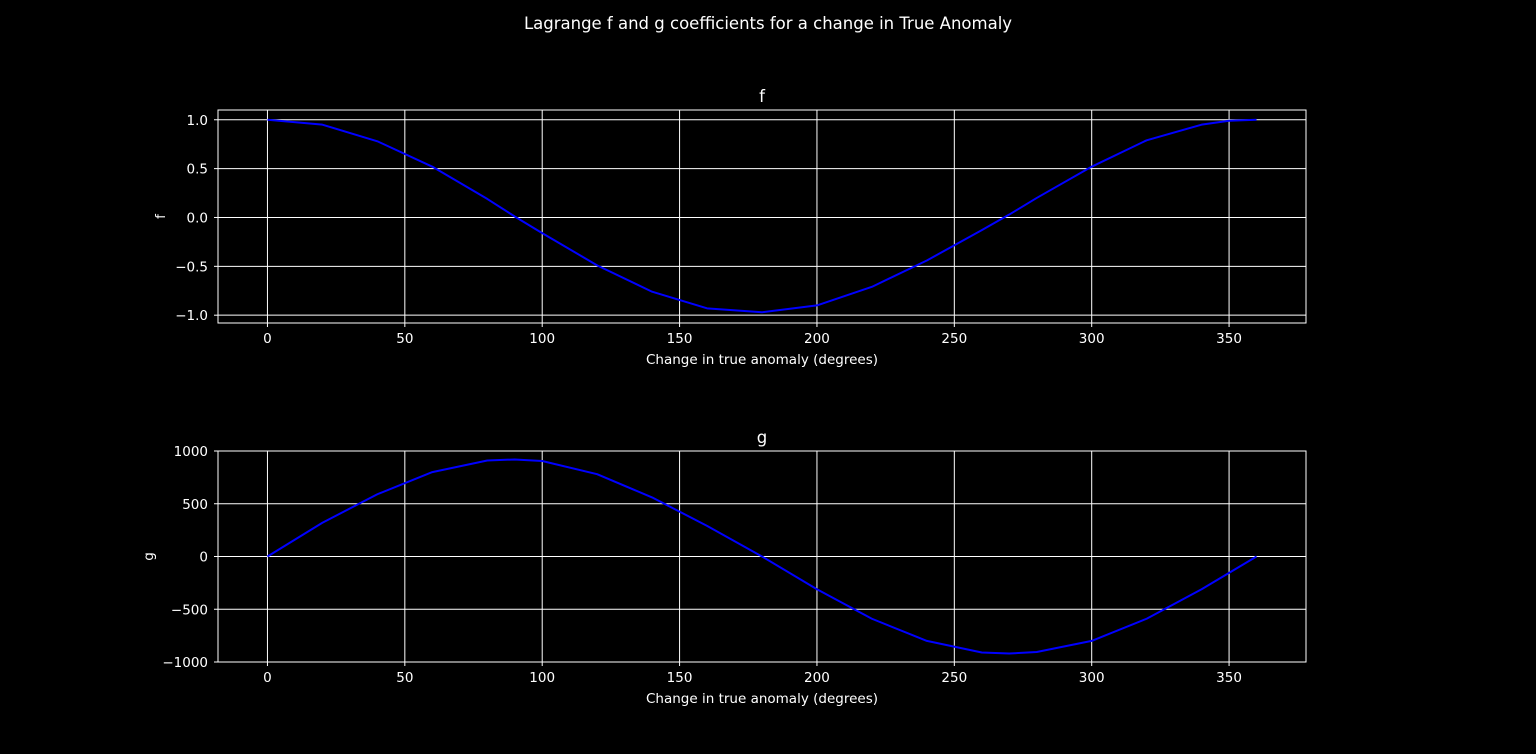 The image size is (1536, 754). Describe the element at coordinates (267, 339) in the screenshot. I see `subplot-f-x-tick-label: 0` at that location.